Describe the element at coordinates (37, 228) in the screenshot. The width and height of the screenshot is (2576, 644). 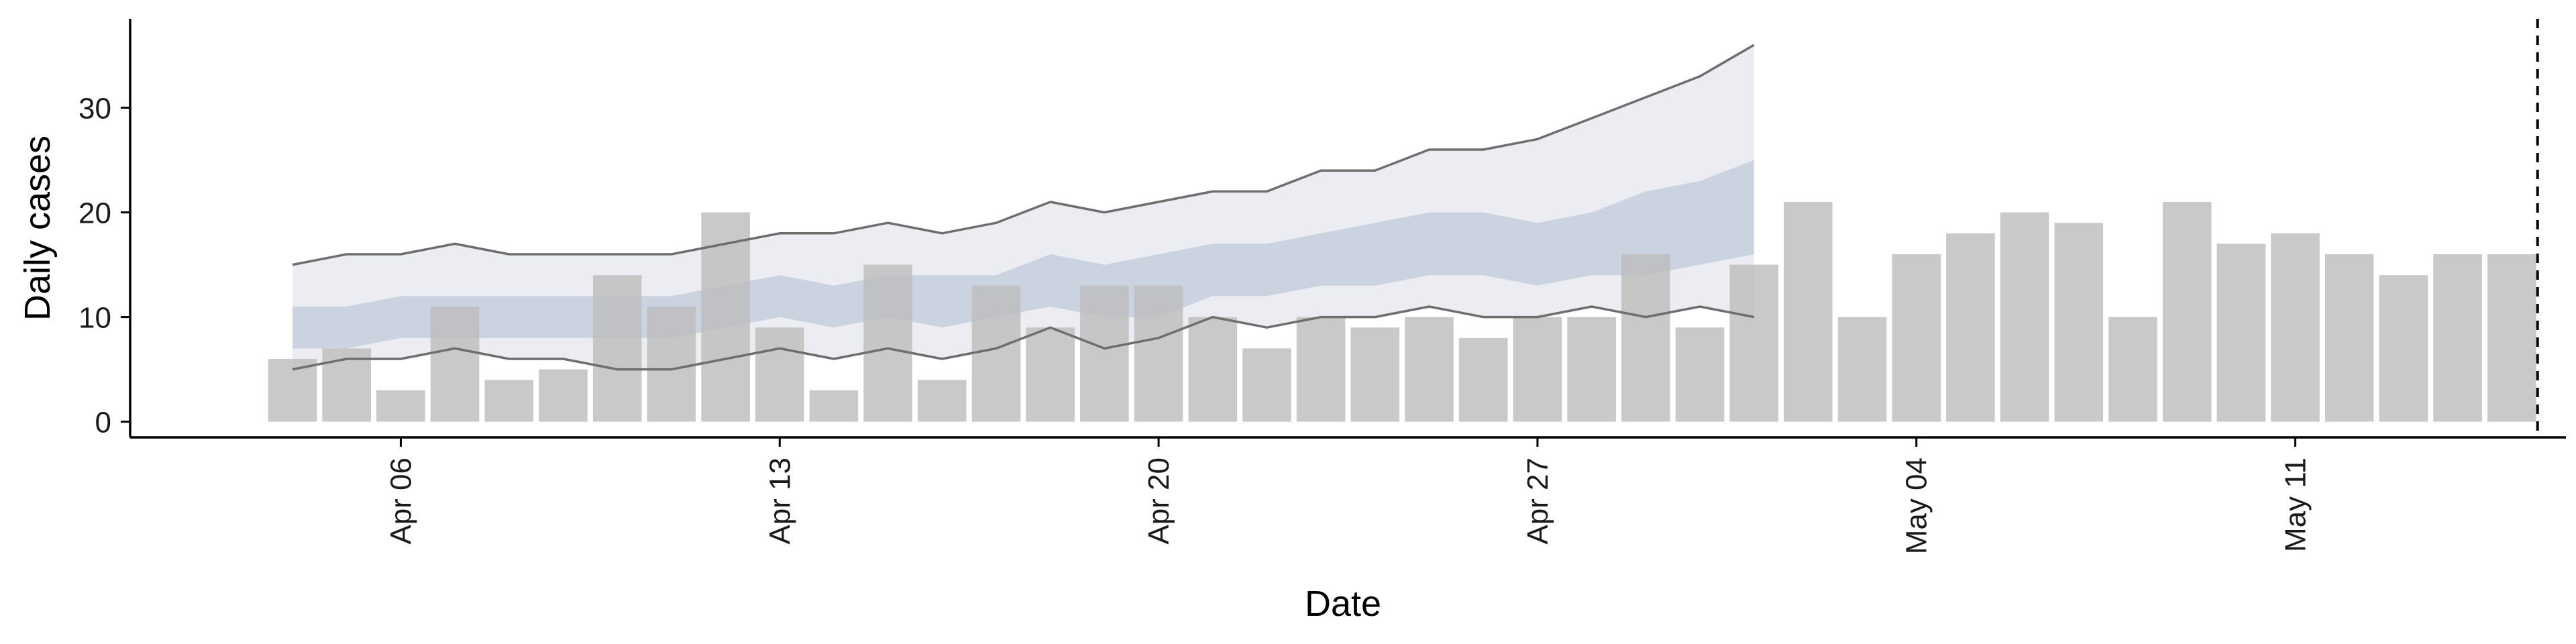
I see `y-axis-title: Daily cases` at that location.